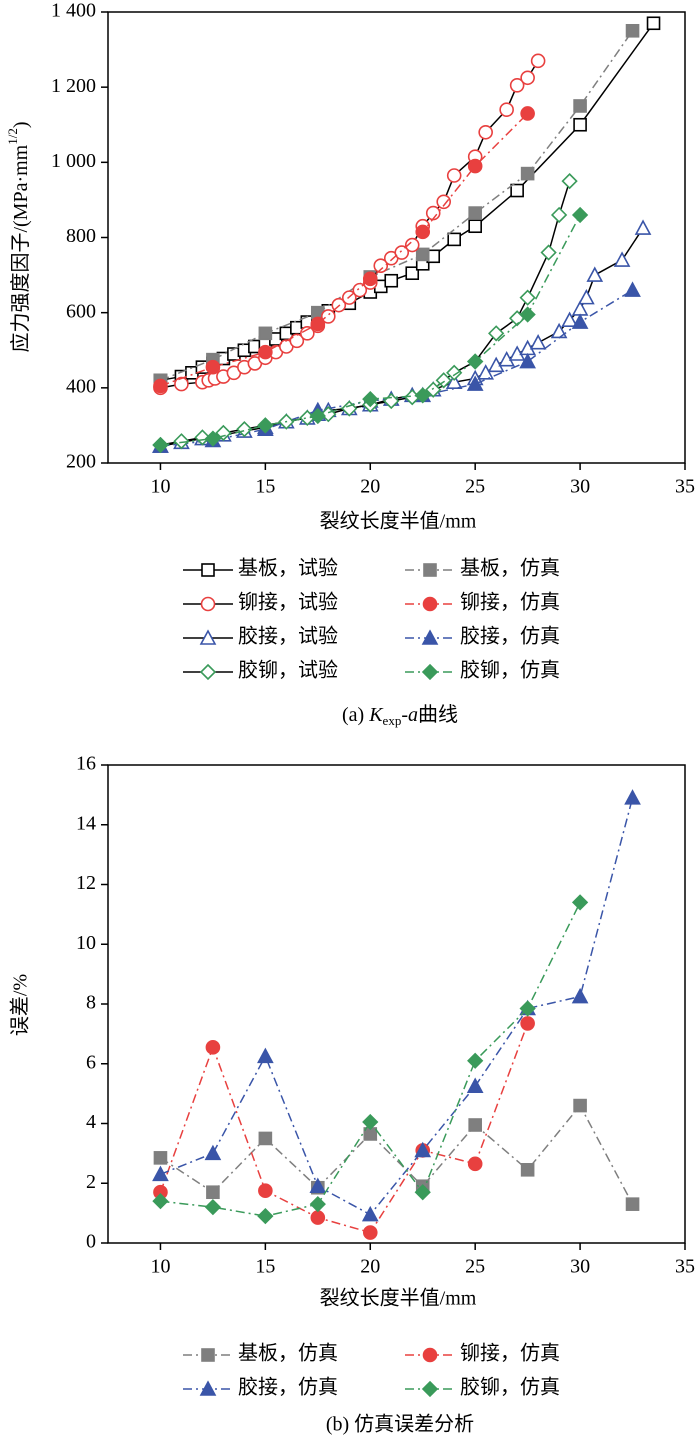 This screenshot has height=1446, width=700. Describe the element at coordinates (86, 883) in the screenshot. I see `y-tick-label: 12` at that location.